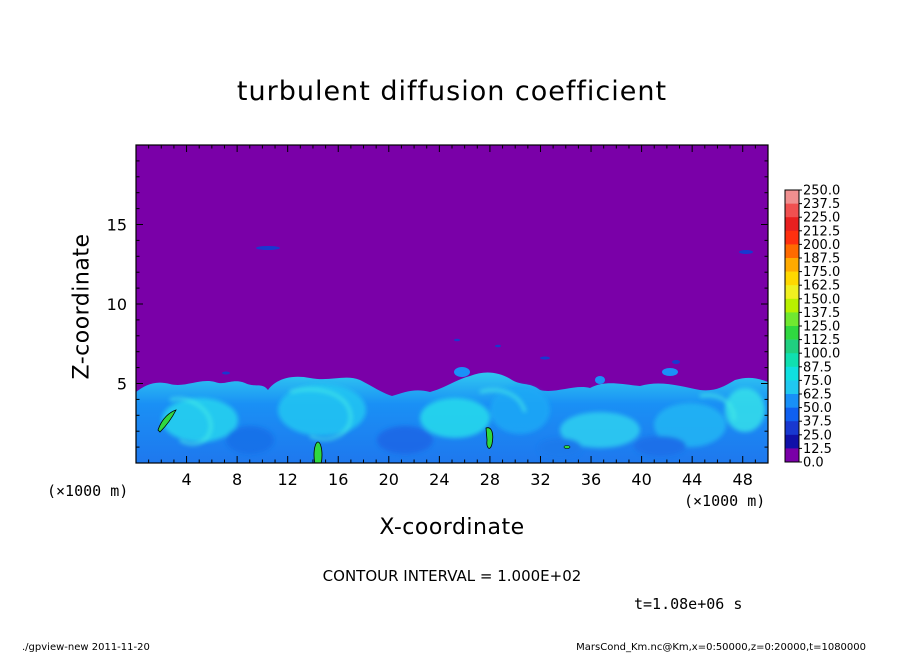 This screenshot has height=654, width=904. Describe the element at coordinates (817, 435) in the screenshot. I see `colorbar-label: 25.0` at that location.